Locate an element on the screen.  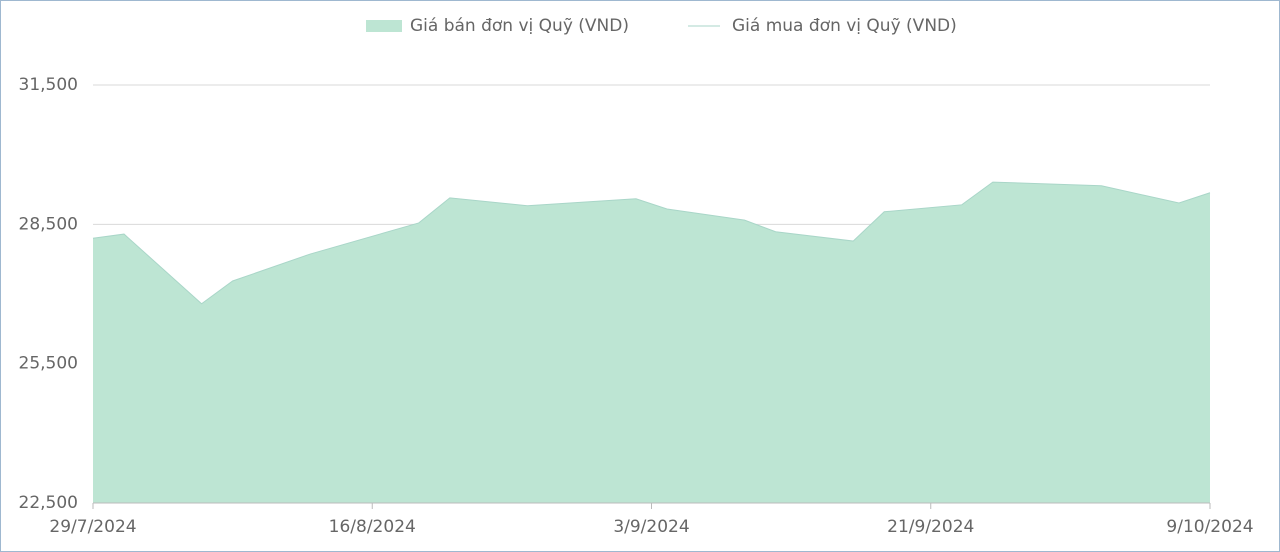
x-tick-label: 16/8/2024 is located at coordinates (372, 527).